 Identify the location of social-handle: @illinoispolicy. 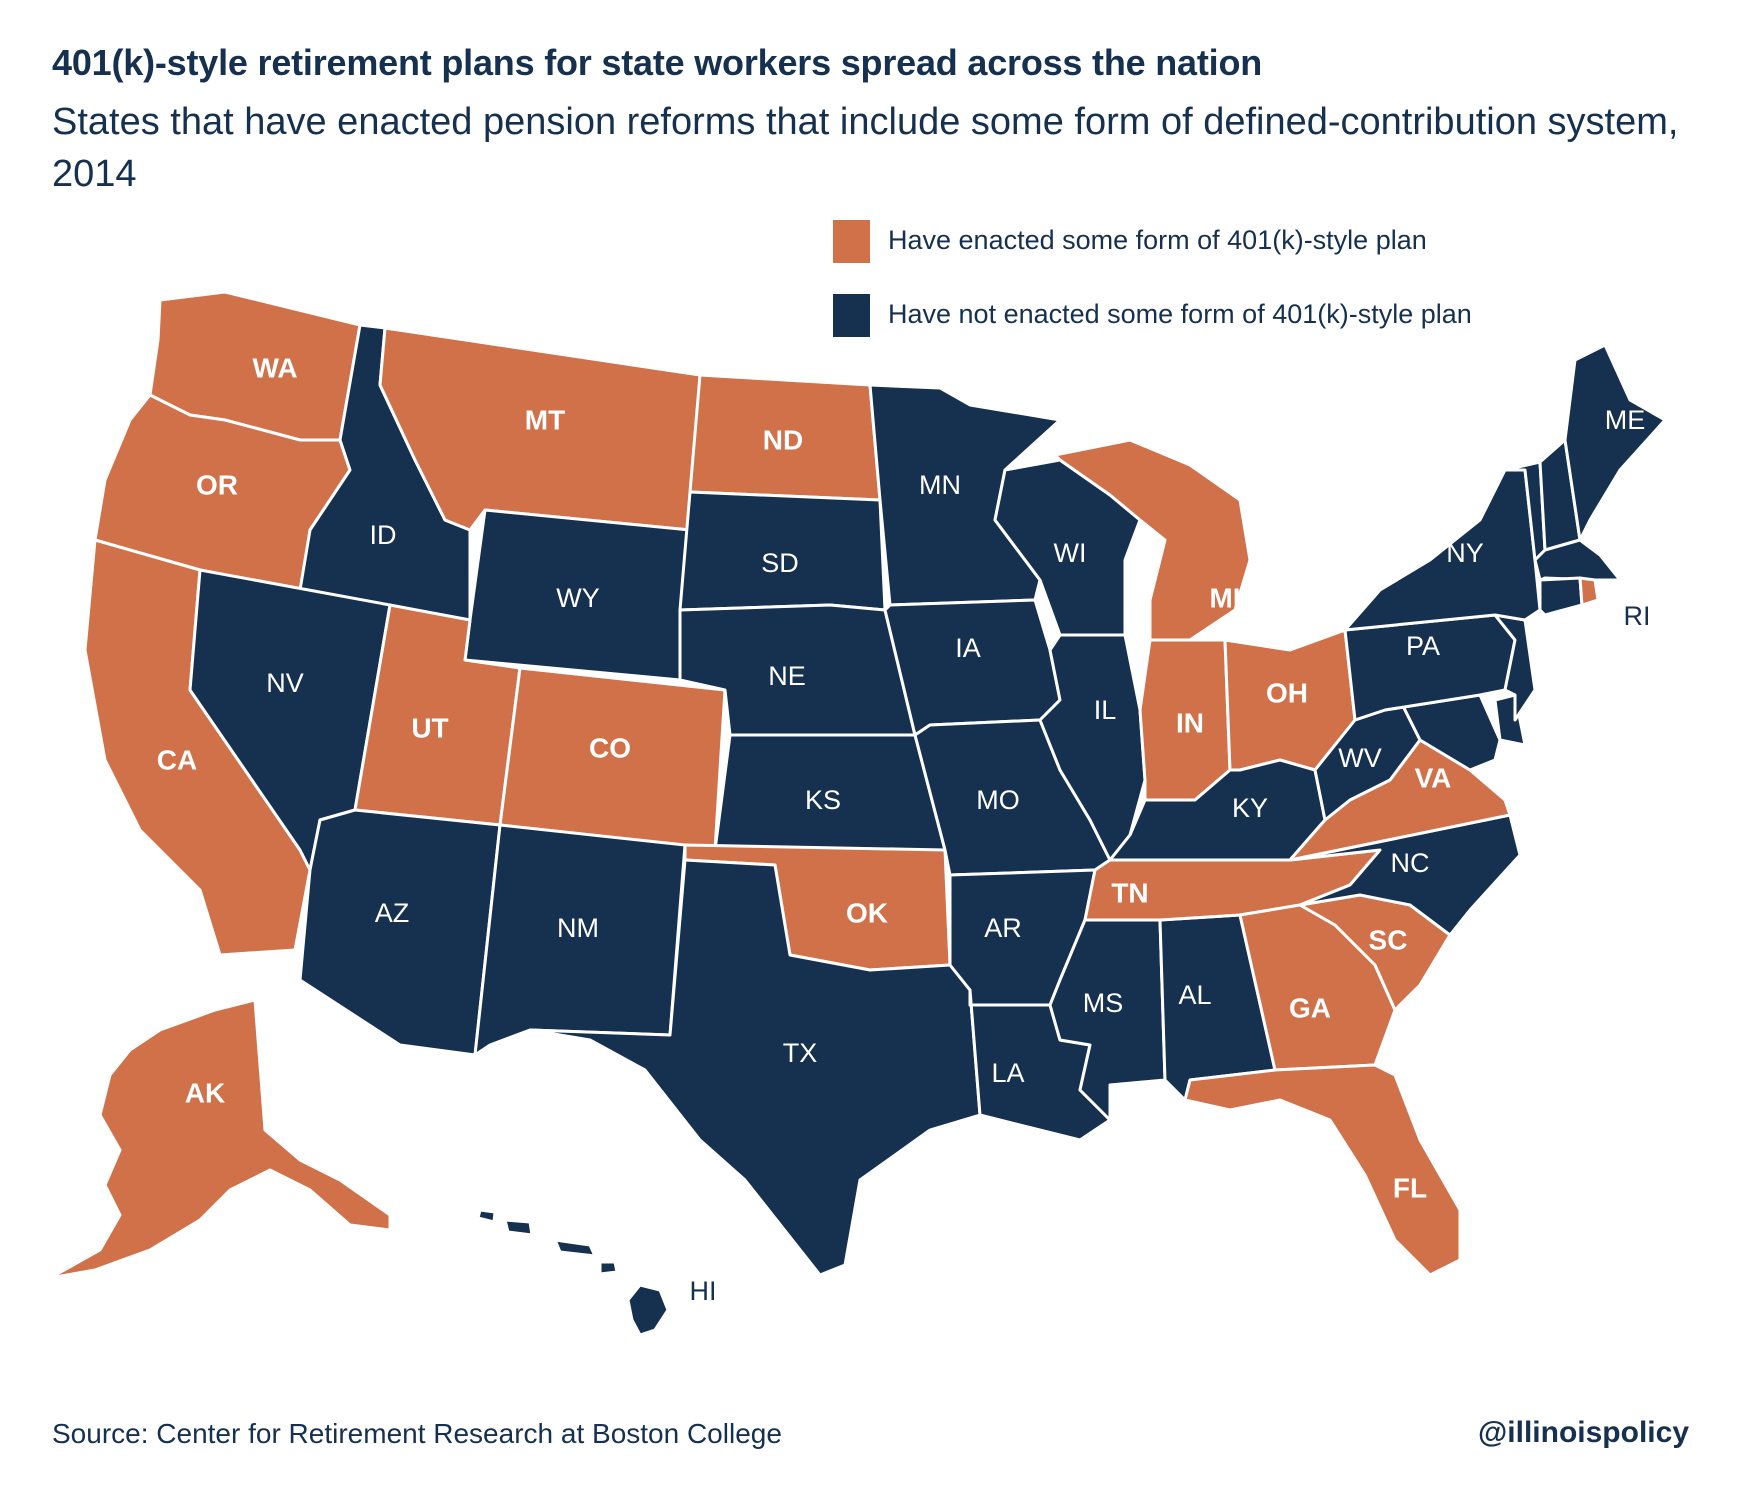
(1583, 1432).